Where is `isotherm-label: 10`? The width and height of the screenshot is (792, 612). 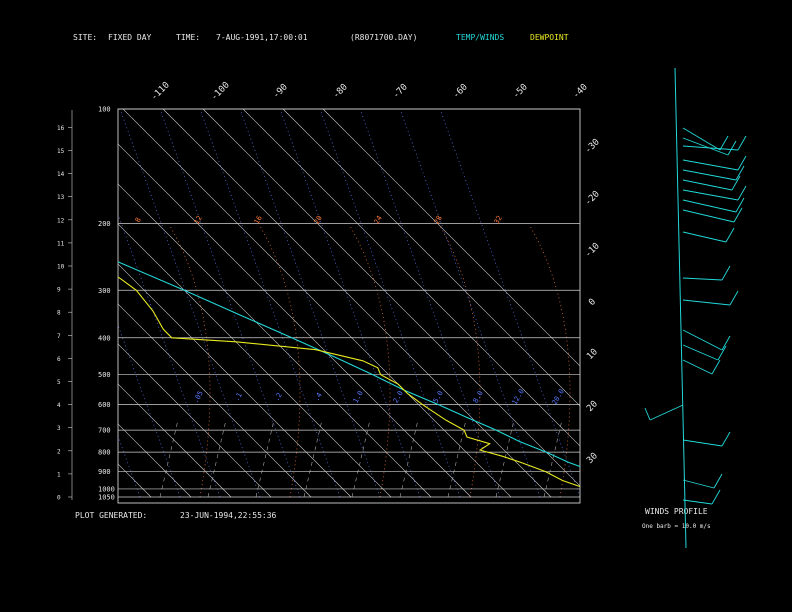 isotherm-label: 10 is located at coordinates (592, 354).